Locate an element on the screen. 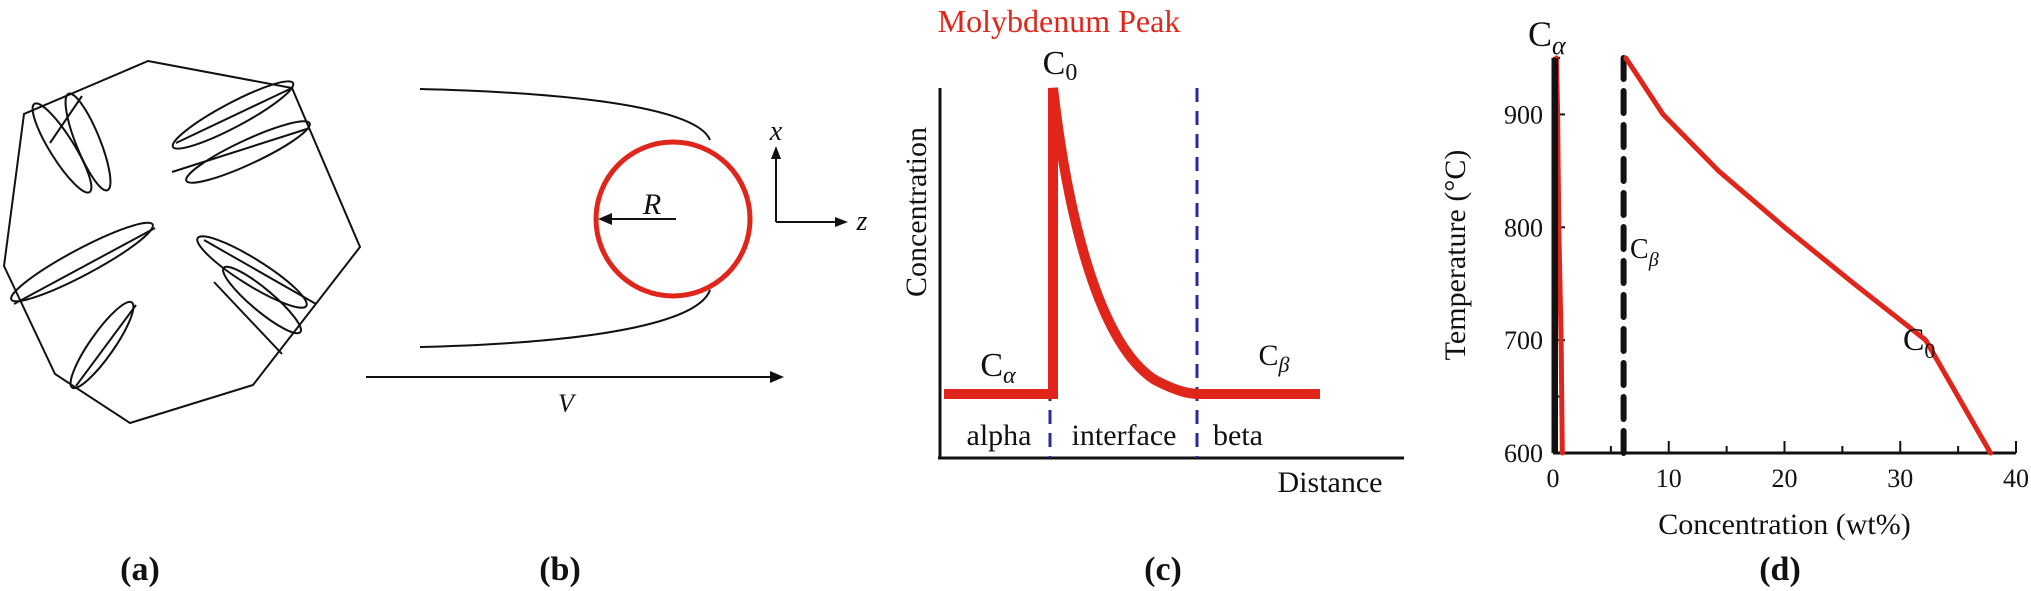 This screenshot has width=2031, height=591. d-x-tick-label: 30 is located at coordinates (1900, 478).